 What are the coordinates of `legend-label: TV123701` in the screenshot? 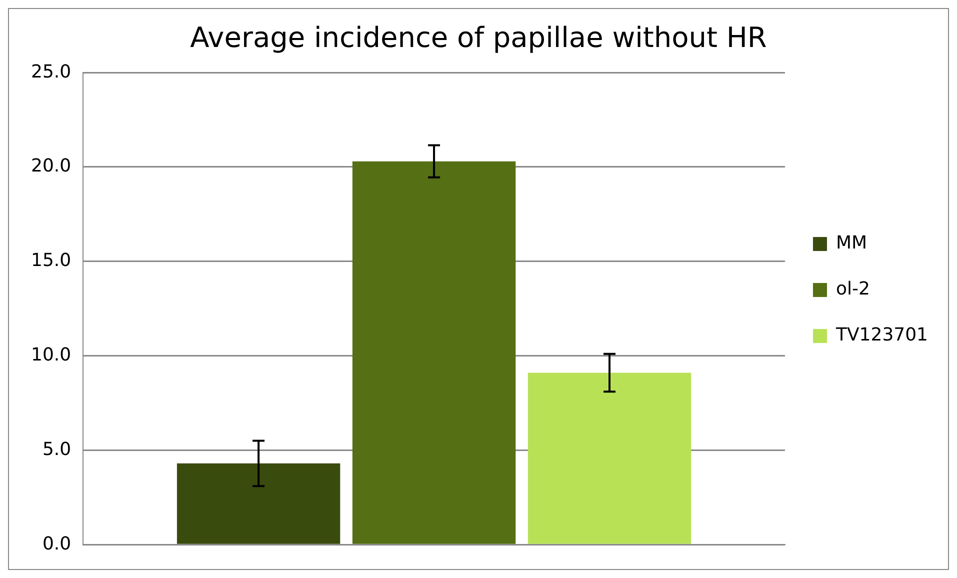 It's located at (881, 335).